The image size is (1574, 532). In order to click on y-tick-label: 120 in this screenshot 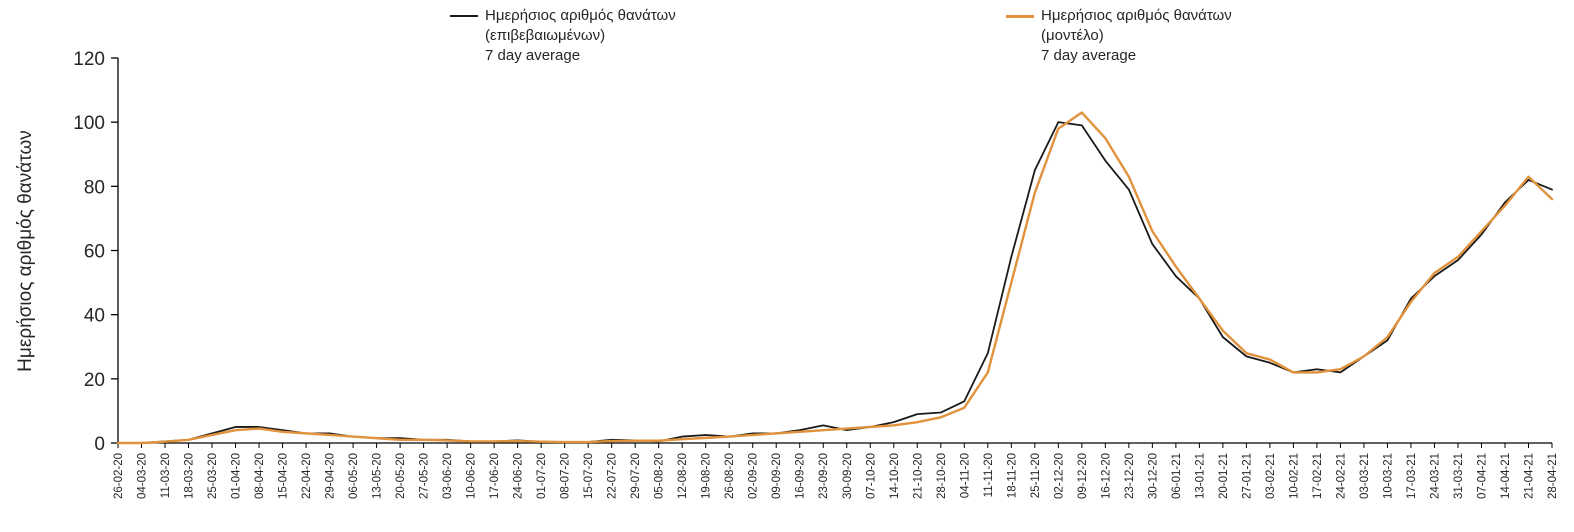, I will do `click(89, 59)`.